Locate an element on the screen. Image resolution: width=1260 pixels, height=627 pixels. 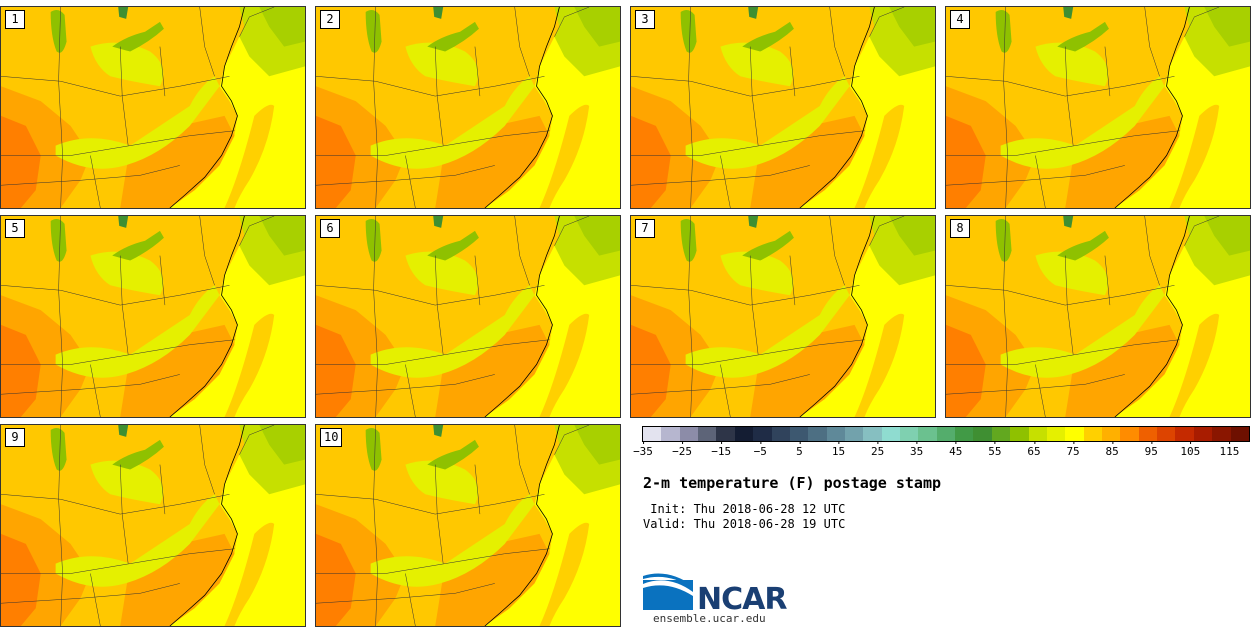
member-number-label: 6 is located at coordinates (330, 228).